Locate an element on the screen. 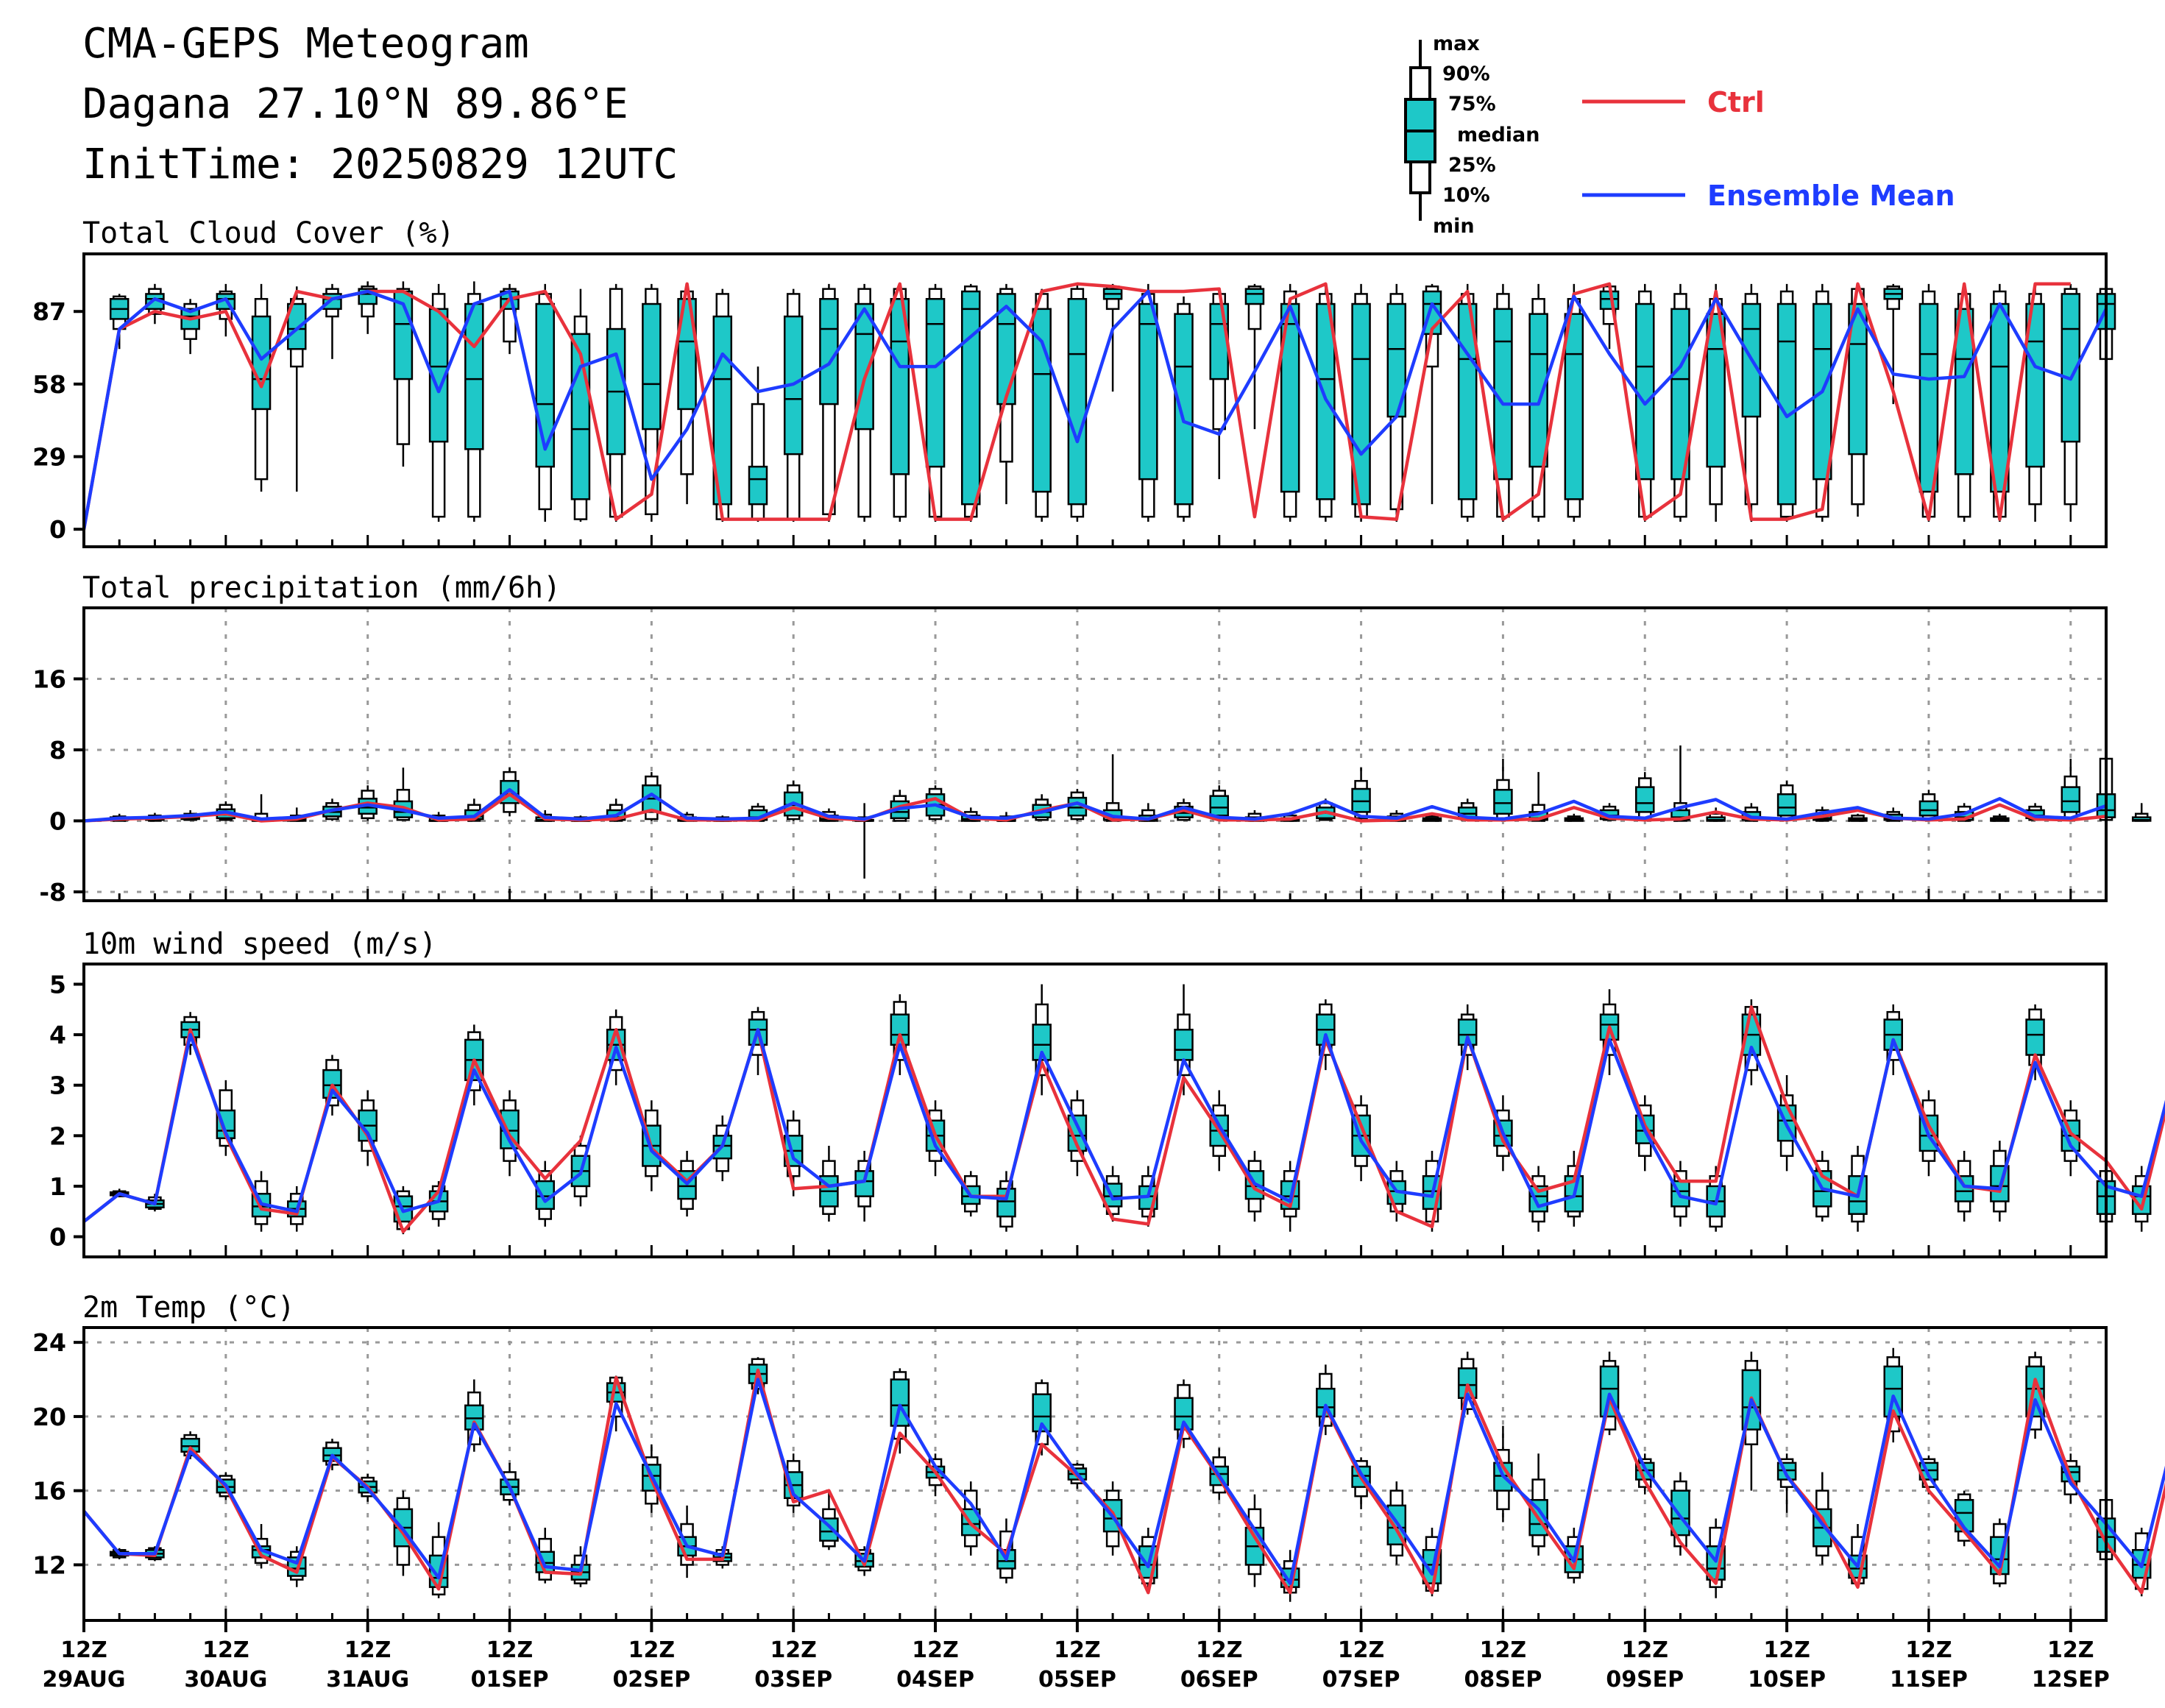 Image resolution: width=2165 pixels, height=1708 pixels. x-tick-date-label: 29AUG is located at coordinates (83, 1680).